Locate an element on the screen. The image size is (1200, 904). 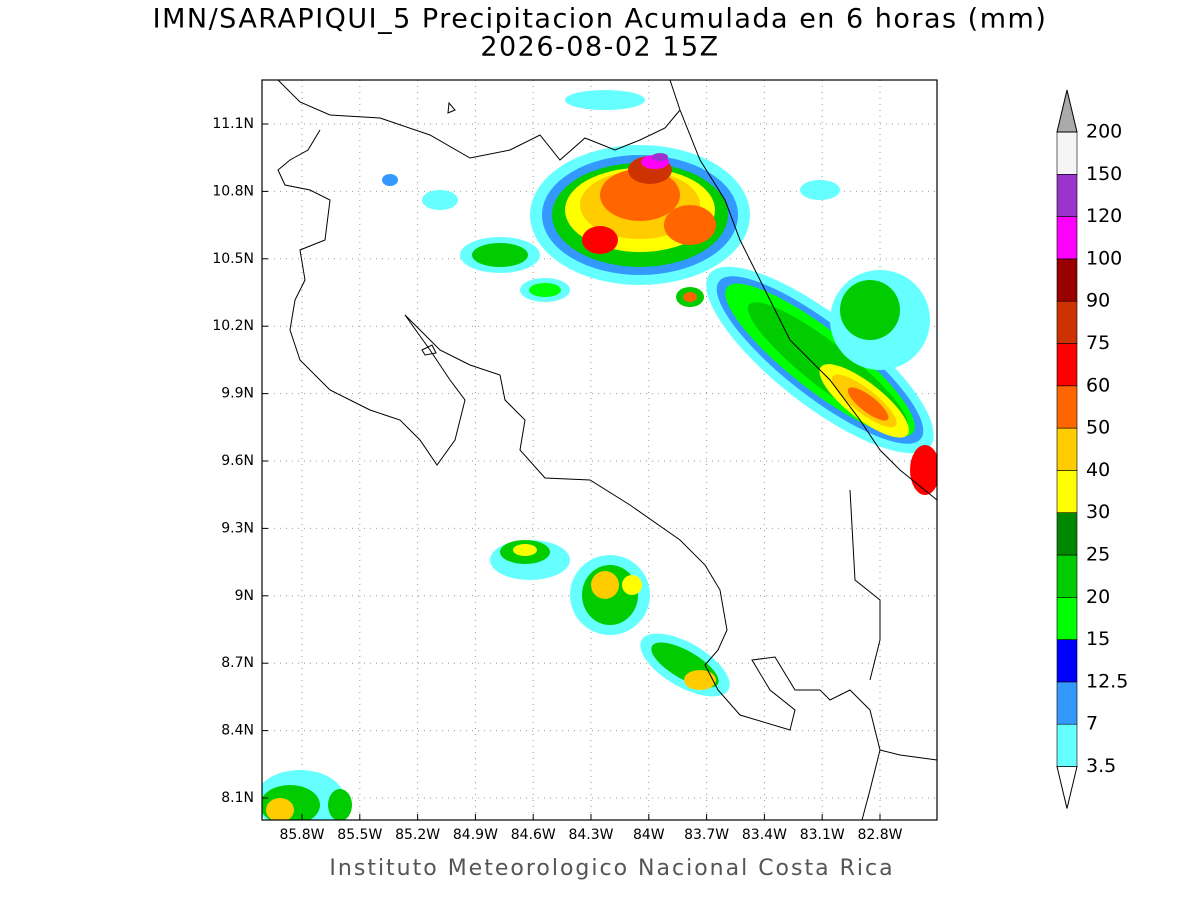
subtitle: 2026-08-02 15Z is located at coordinates (599, 47).